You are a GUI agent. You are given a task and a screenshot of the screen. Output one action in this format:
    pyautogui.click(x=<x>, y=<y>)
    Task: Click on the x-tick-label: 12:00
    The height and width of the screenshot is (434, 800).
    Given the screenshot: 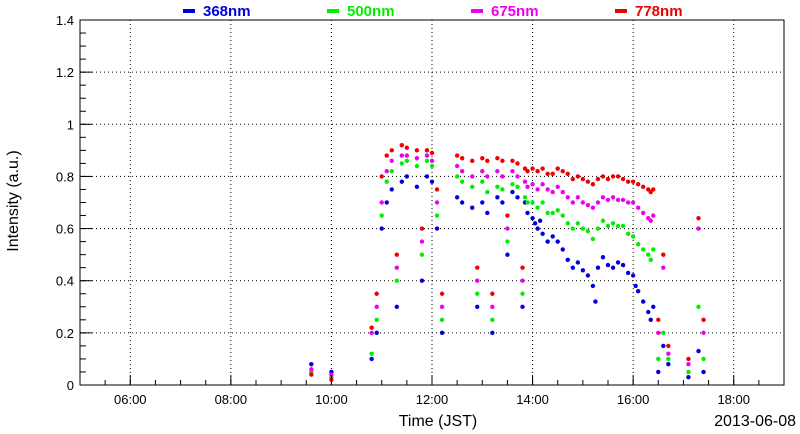 What is the action you would take?
    pyautogui.click(x=432, y=399)
    